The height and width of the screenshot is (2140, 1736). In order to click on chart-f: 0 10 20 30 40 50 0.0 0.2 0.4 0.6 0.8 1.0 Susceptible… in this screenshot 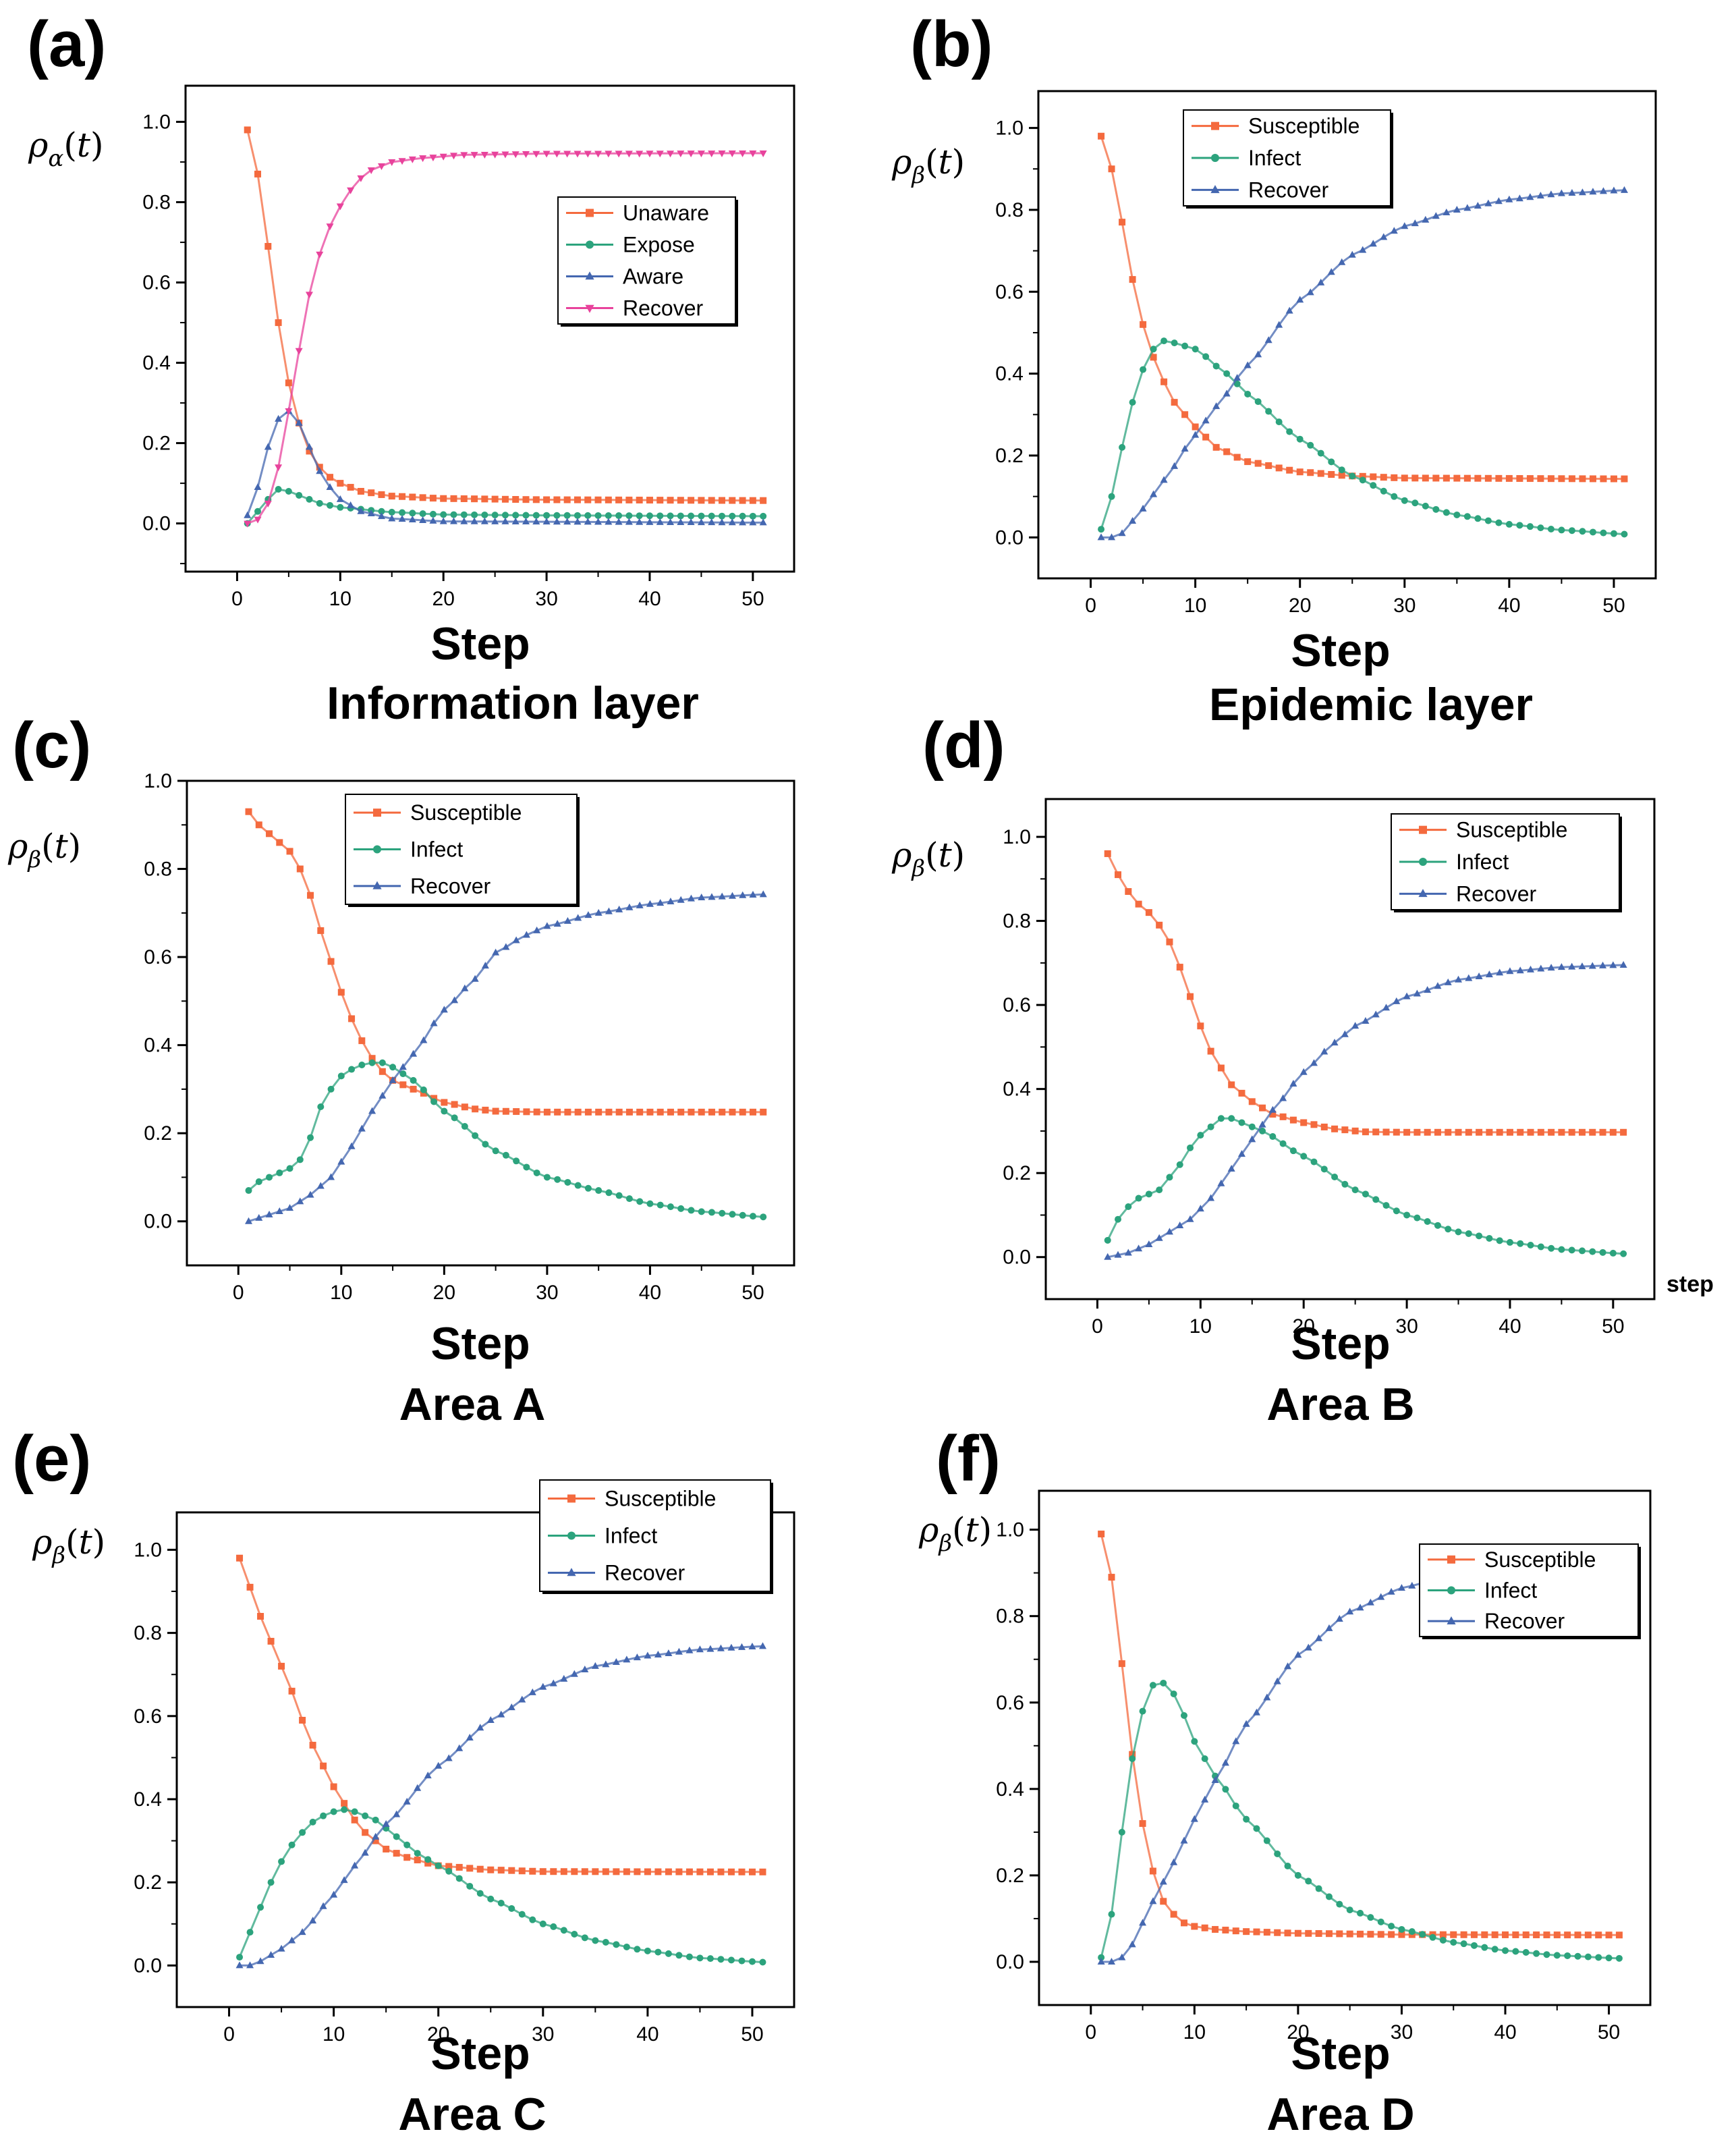, I will do `click(1324, 1766)`.